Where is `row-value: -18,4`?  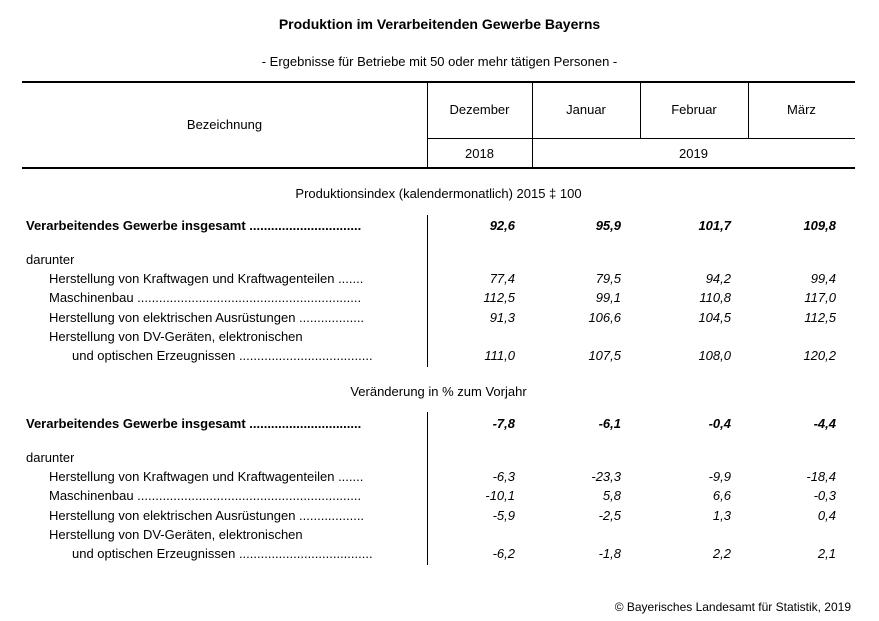 row-value: -18,4 is located at coordinates (821, 476).